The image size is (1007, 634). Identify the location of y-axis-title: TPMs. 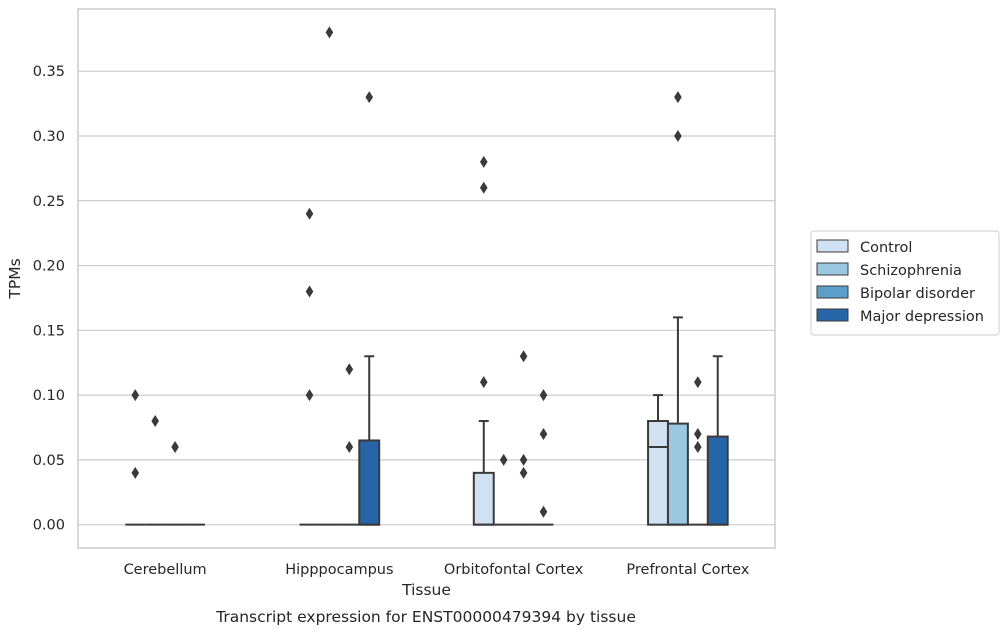
(15, 278).